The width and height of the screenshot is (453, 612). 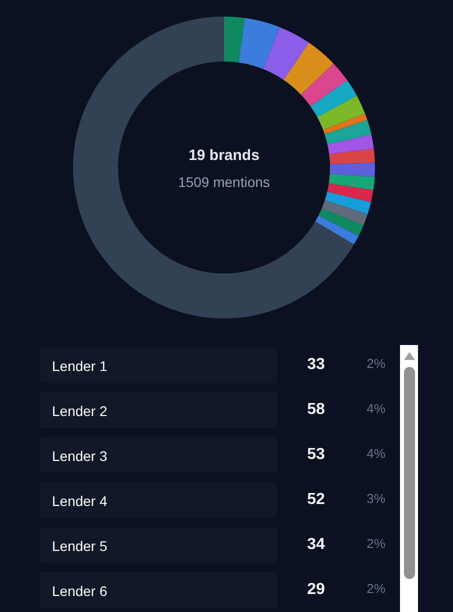 I want to click on text: 19 brands, so click(x=224, y=156).